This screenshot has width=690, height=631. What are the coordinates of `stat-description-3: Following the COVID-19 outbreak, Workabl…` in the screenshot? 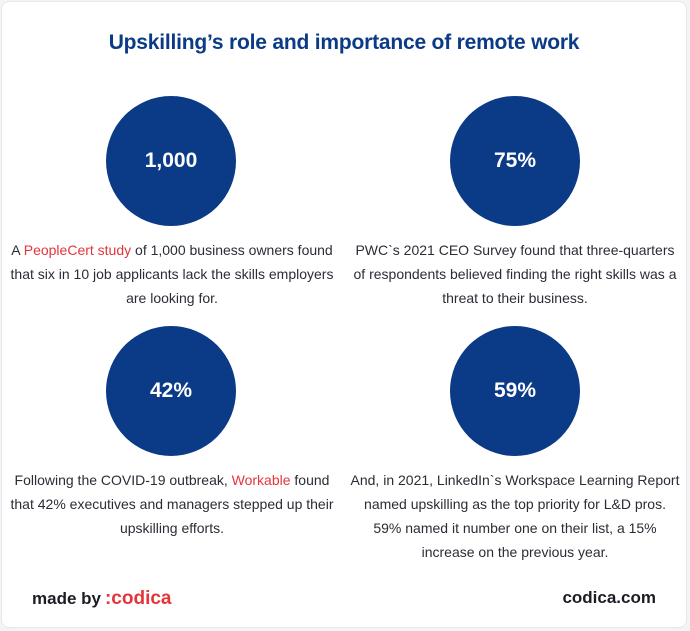 It's located at (172, 504).